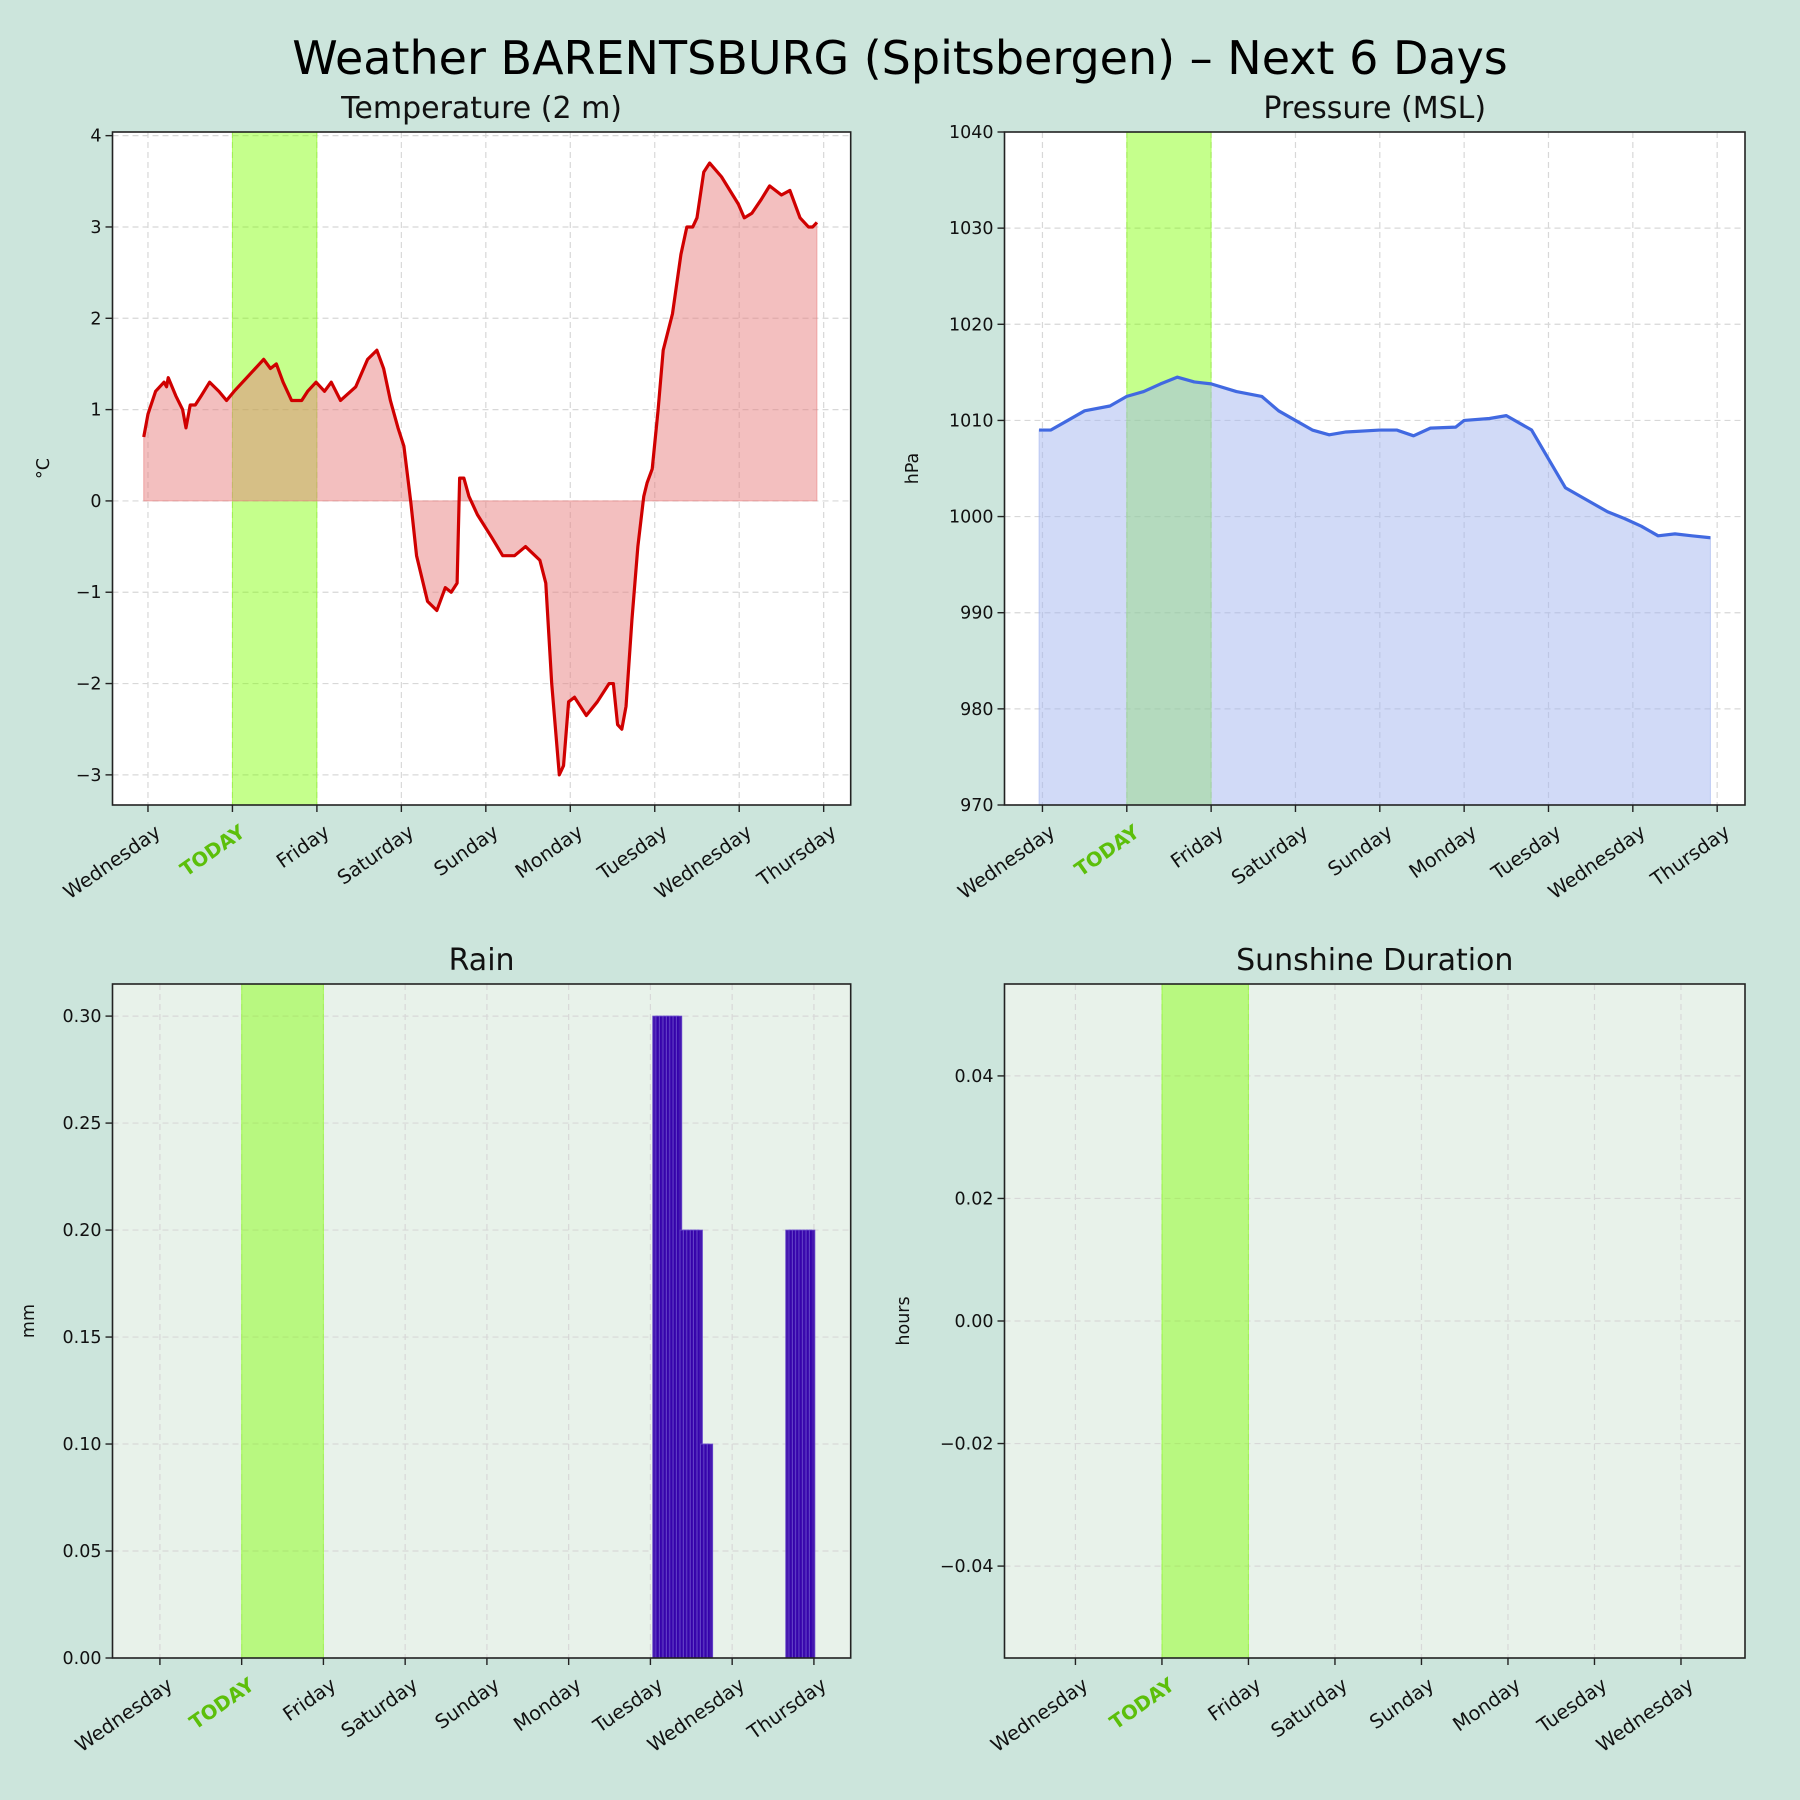  Describe the element at coordinates (89, 776) in the screenshot. I see `y-tick-label: −3` at that location.